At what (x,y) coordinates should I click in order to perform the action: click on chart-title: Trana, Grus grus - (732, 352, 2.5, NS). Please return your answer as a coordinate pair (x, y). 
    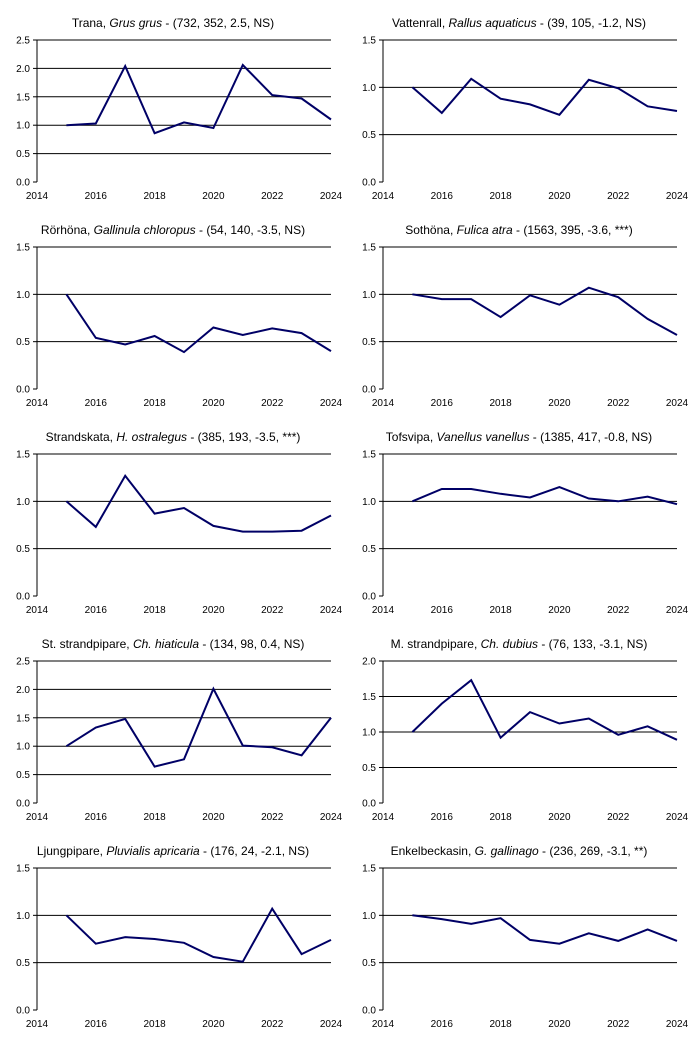
    Looking at the image, I should click on (173, 23).